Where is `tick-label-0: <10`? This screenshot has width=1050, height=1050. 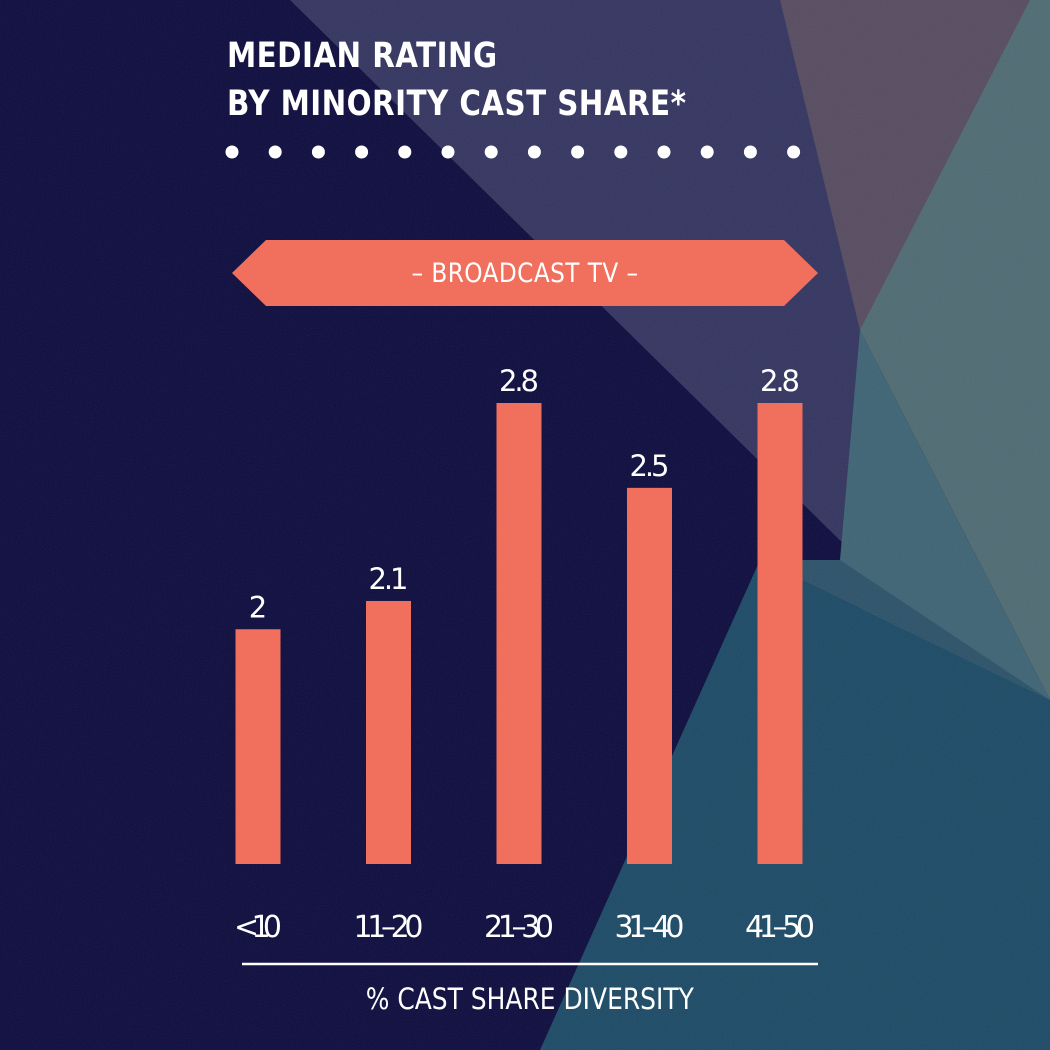
tick-label-0: <10 is located at coordinates (258, 927).